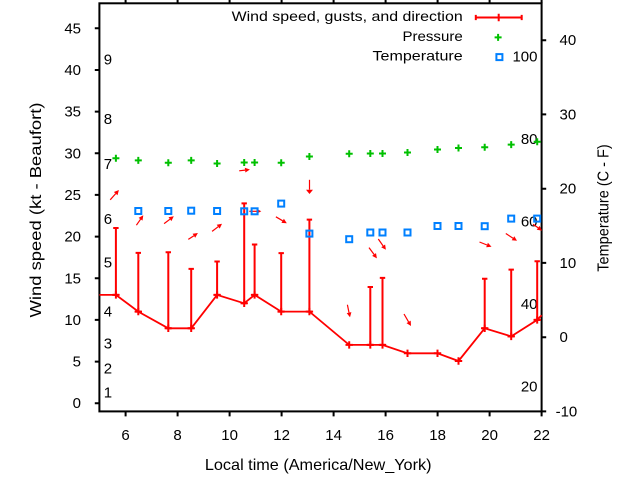 Image resolution: width=640 pixels, height=480 pixels. What do you see at coordinates (418, 56) in the screenshot?
I see `svg-text: Temperature` at bounding box center [418, 56].